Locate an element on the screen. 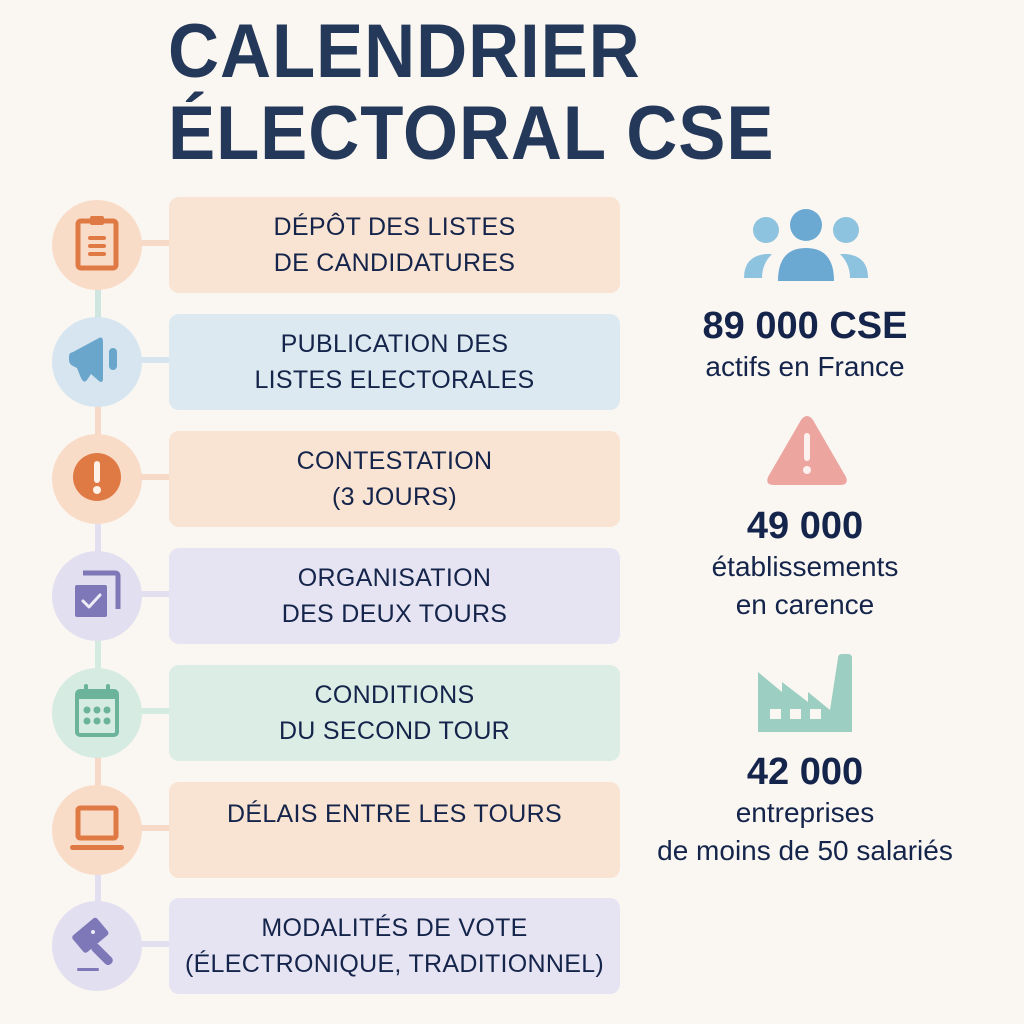 This screenshot has width=1024, height=1024. timeline-step-depot-listes: DÉPÔT DES LISTES DE CANDIDATURES is located at coordinates (337, 245).